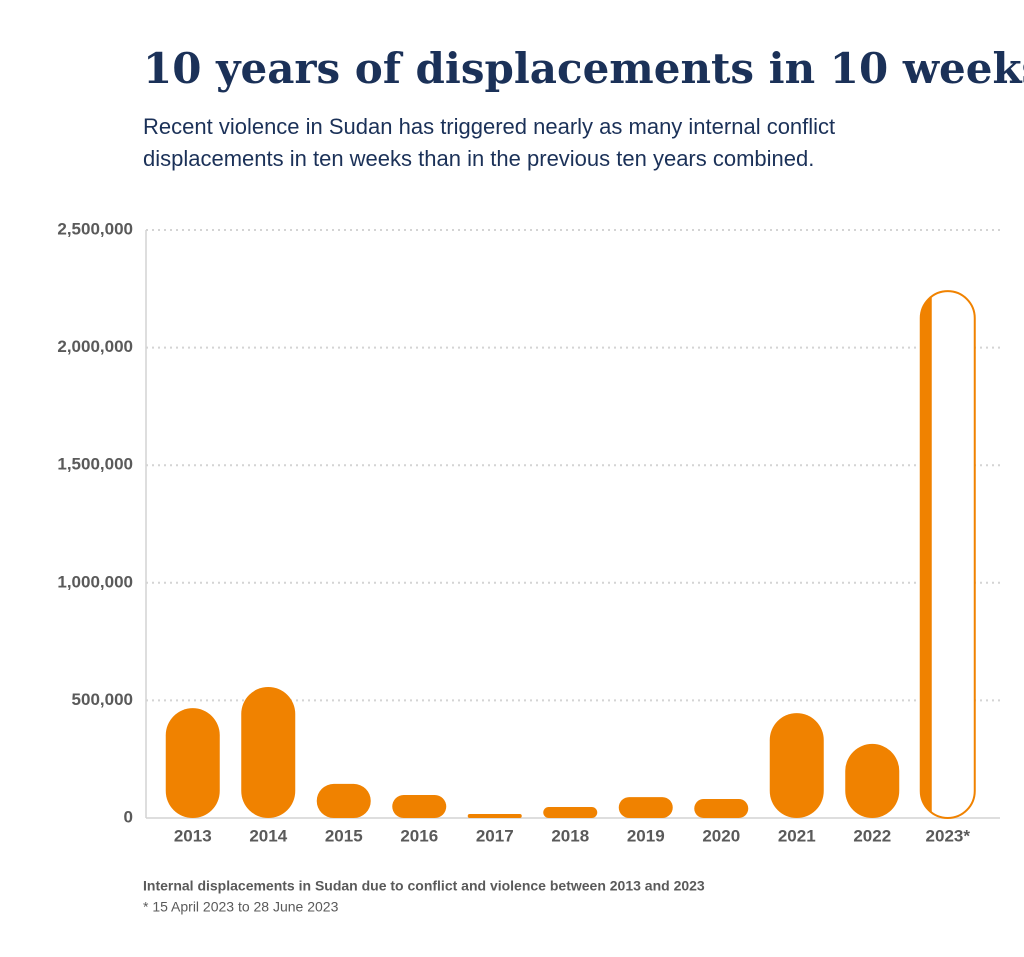  What do you see at coordinates (95, 228) in the screenshot?
I see `y-tick-label: 2,500,000` at bounding box center [95, 228].